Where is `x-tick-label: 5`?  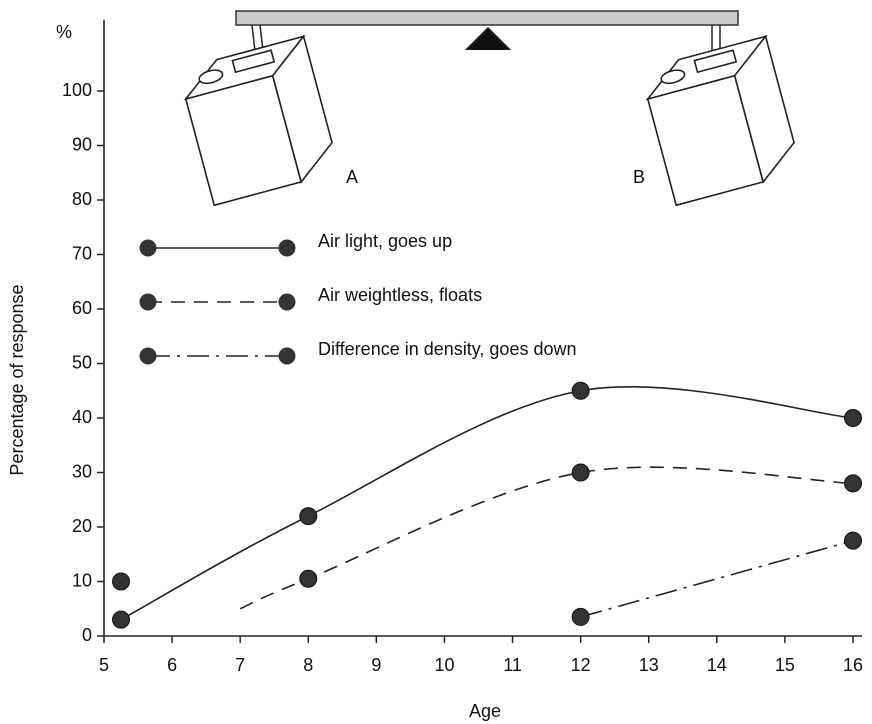 x-tick-label: 5 is located at coordinates (104, 665).